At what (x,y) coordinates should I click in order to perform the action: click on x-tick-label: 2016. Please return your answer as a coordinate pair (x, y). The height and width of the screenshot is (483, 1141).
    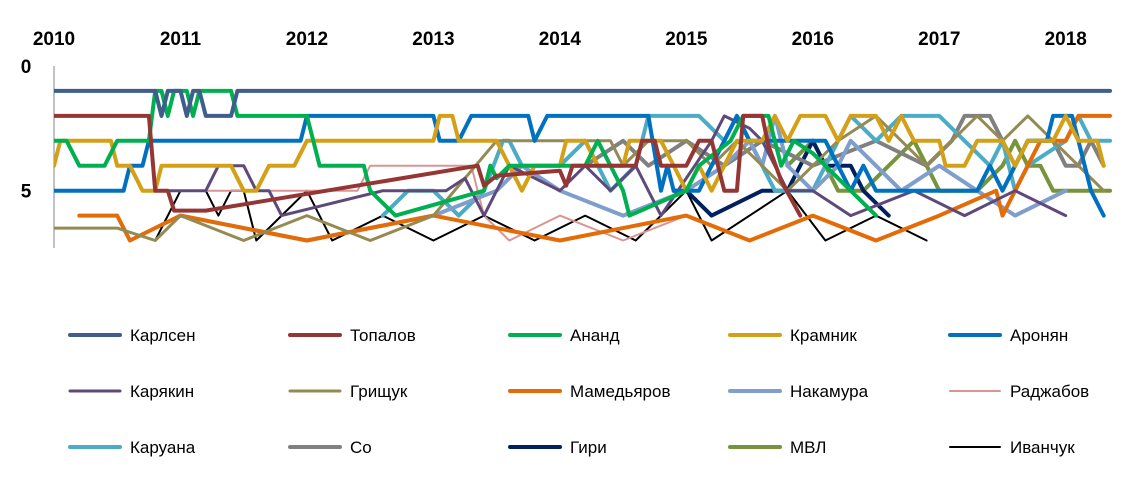
    Looking at the image, I should click on (813, 39).